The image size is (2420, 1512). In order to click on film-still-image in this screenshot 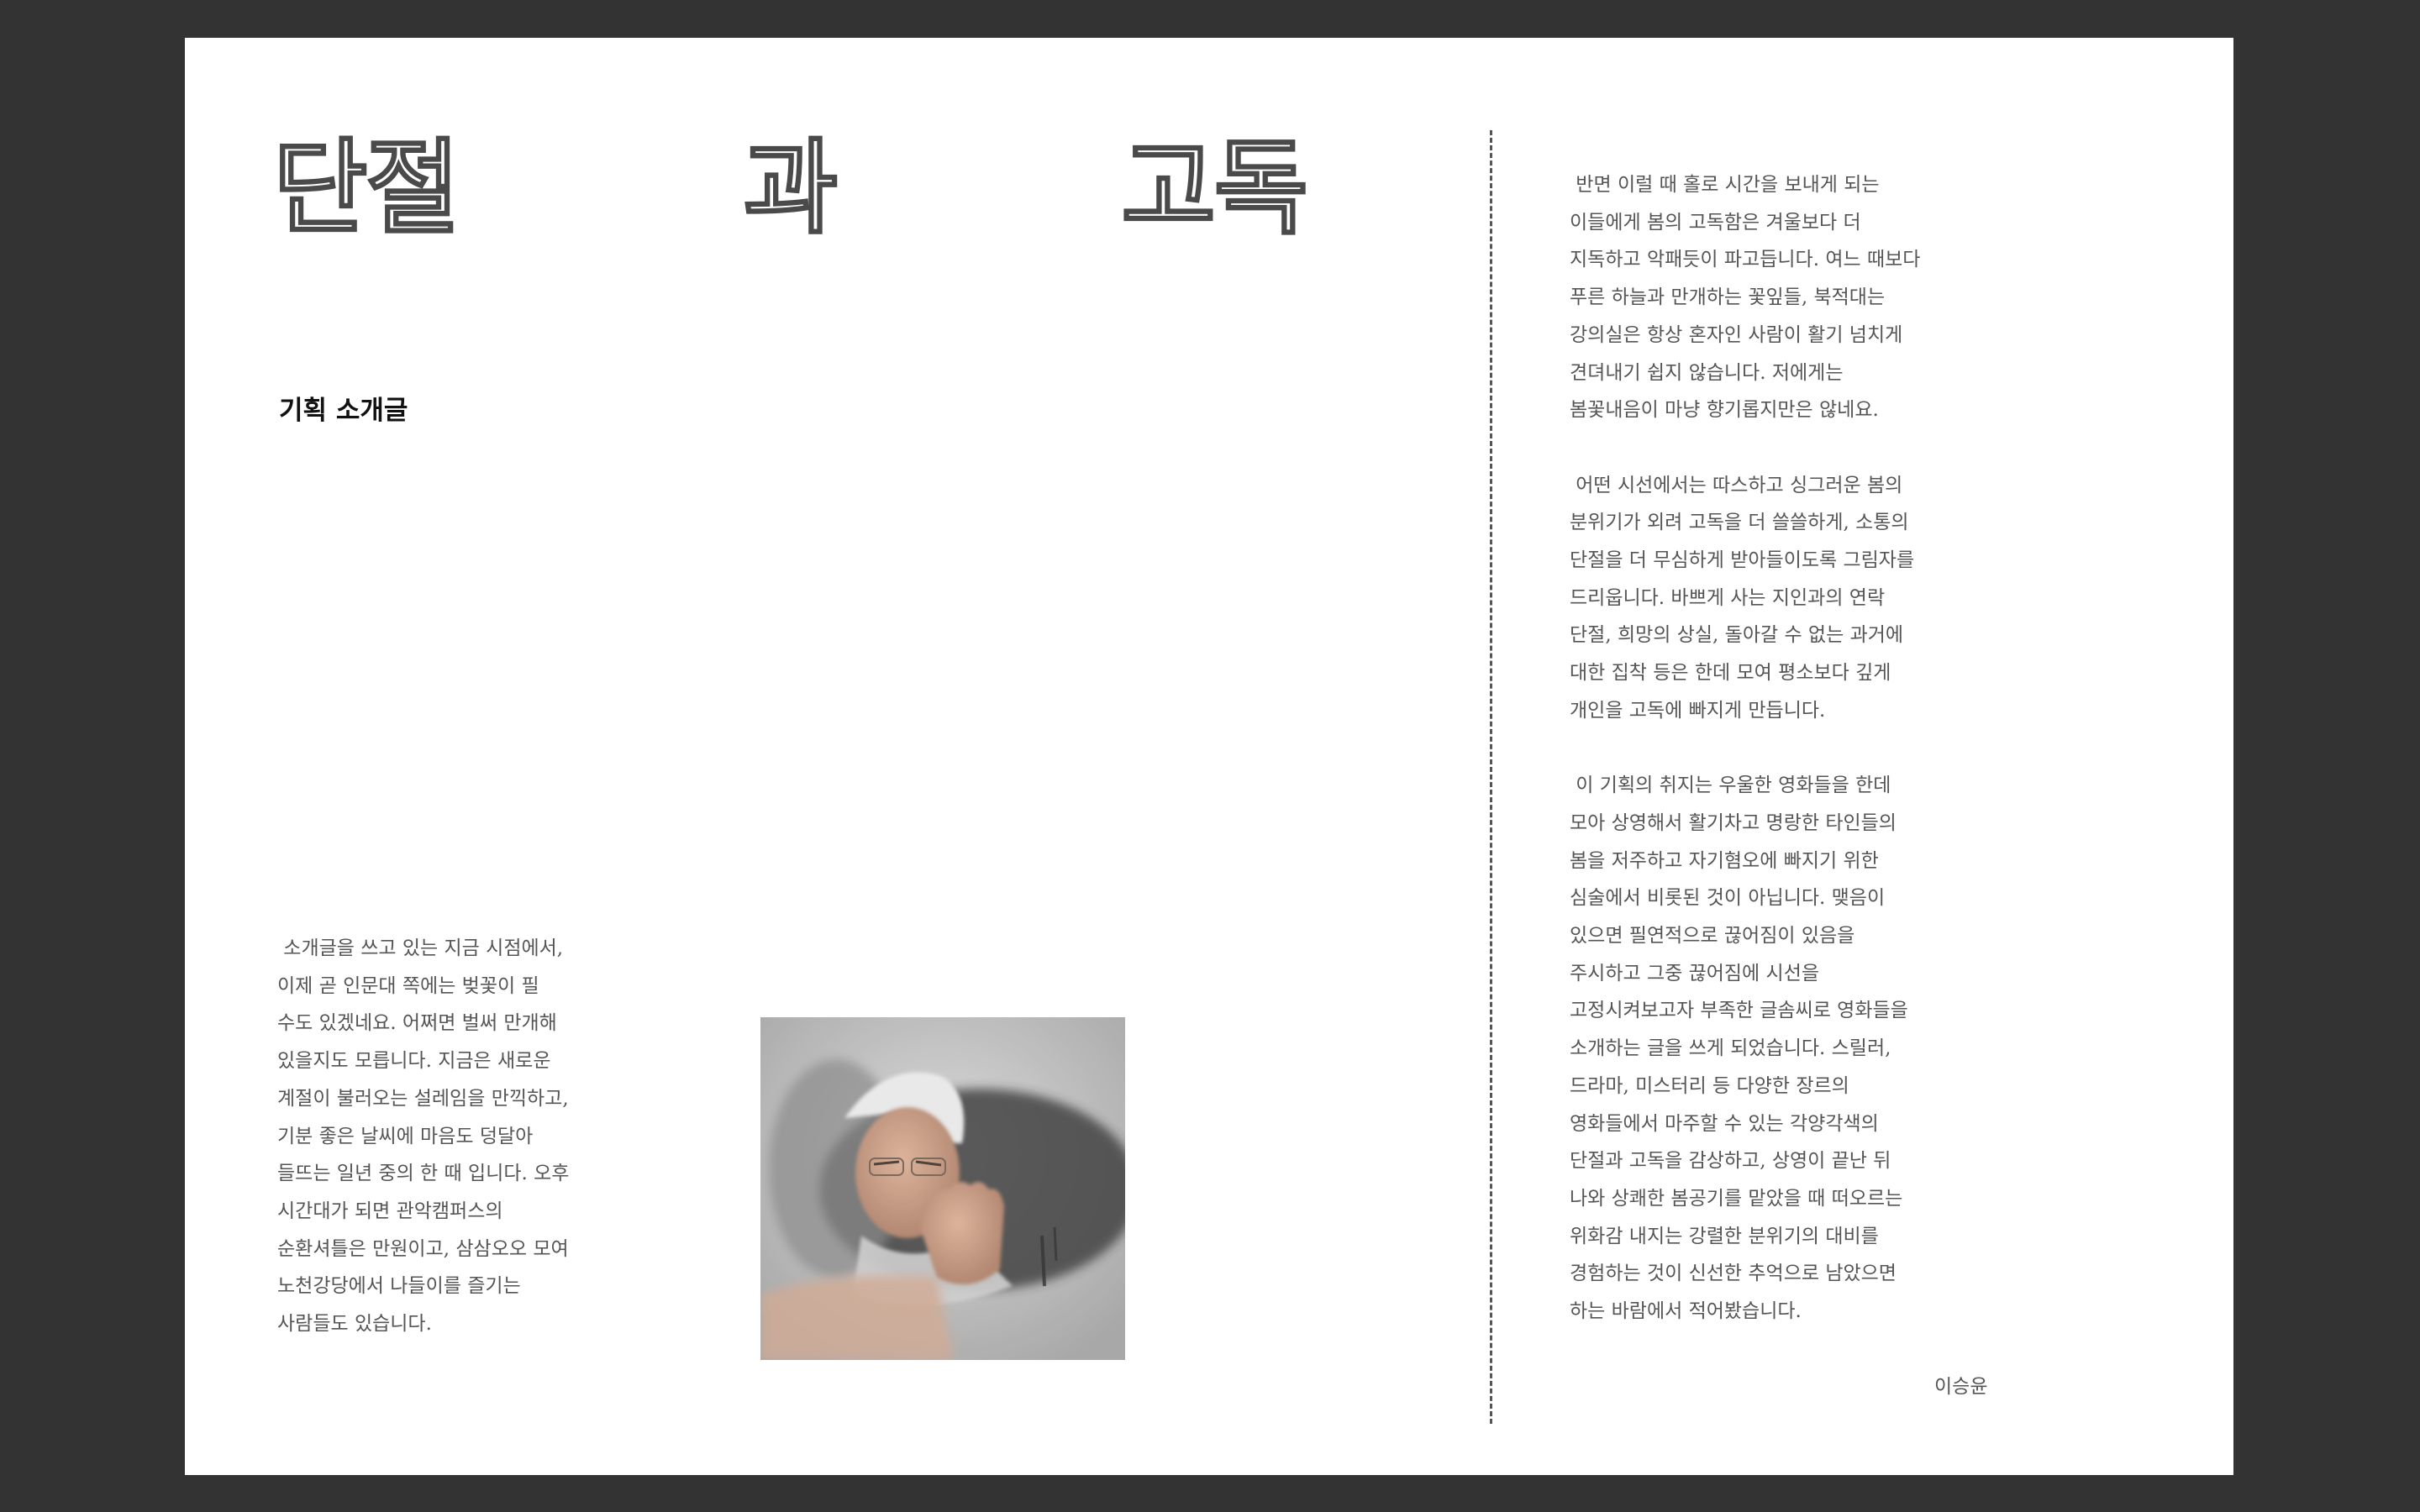, I will do `click(942, 1188)`.